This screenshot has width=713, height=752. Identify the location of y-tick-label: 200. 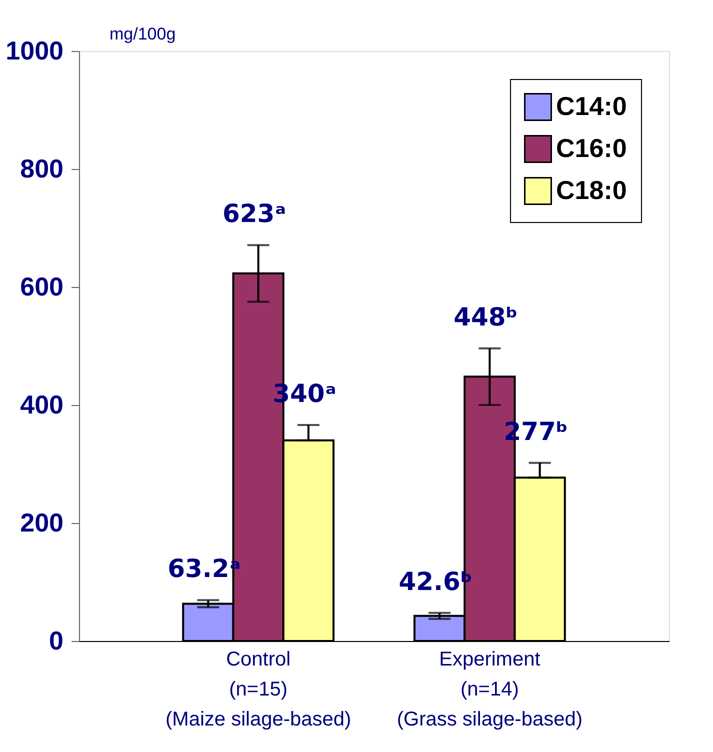
(42, 523).